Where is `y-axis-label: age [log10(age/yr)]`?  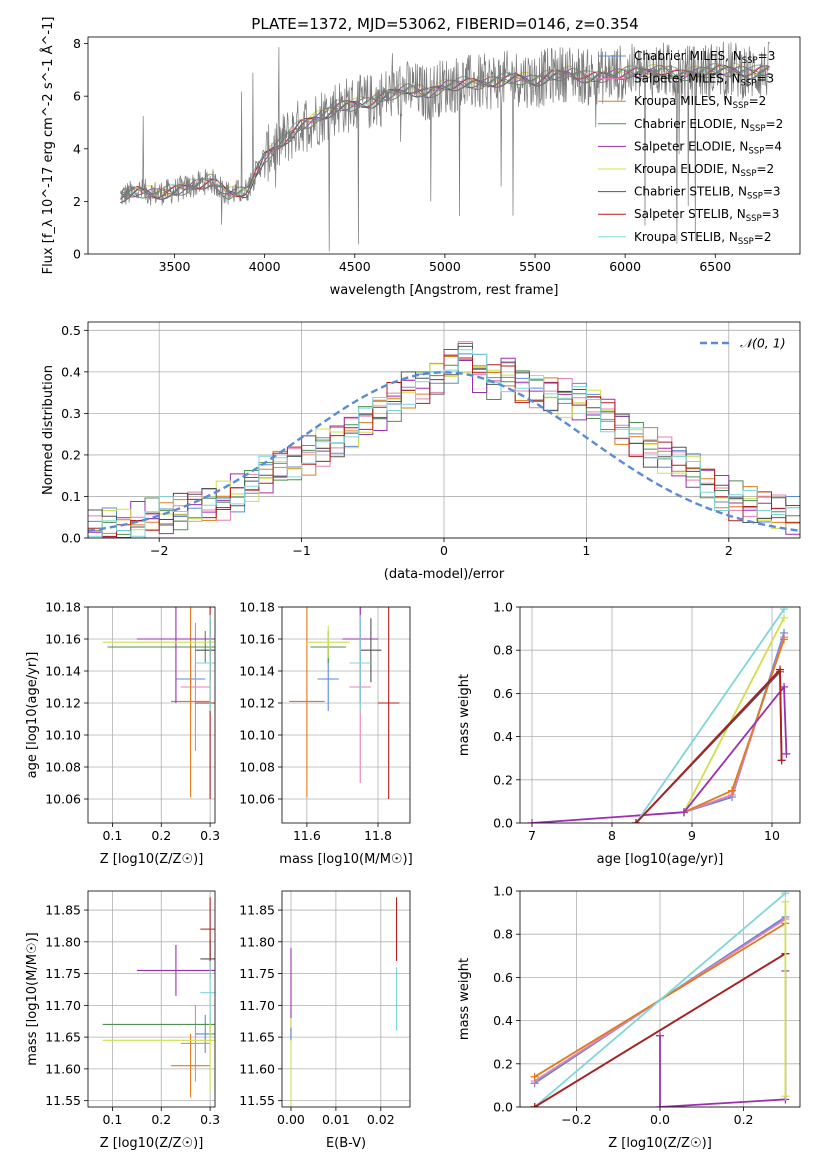
y-axis-label: age [log10(age/yr)] is located at coordinates (32, 715).